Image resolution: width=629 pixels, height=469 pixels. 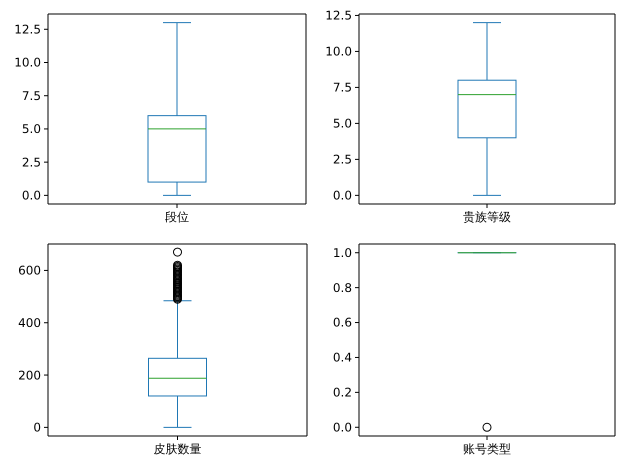 What do you see at coordinates (487, 217) in the screenshot?
I see `x-tick-label: 贵族等级` at bounding box center [487, 217].